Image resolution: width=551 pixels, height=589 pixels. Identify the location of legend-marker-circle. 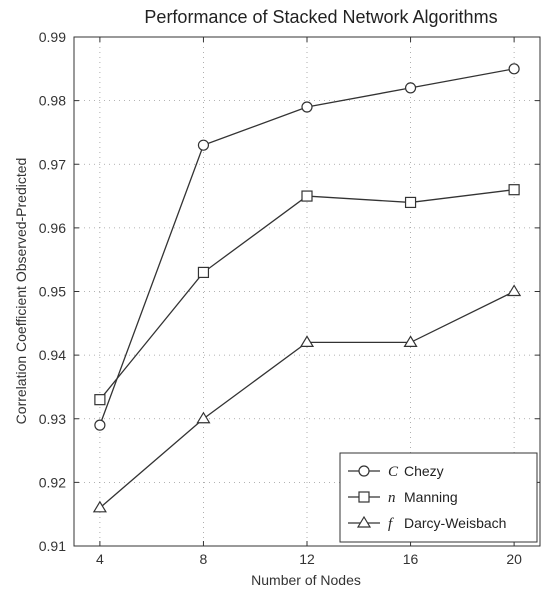
(364, 471).